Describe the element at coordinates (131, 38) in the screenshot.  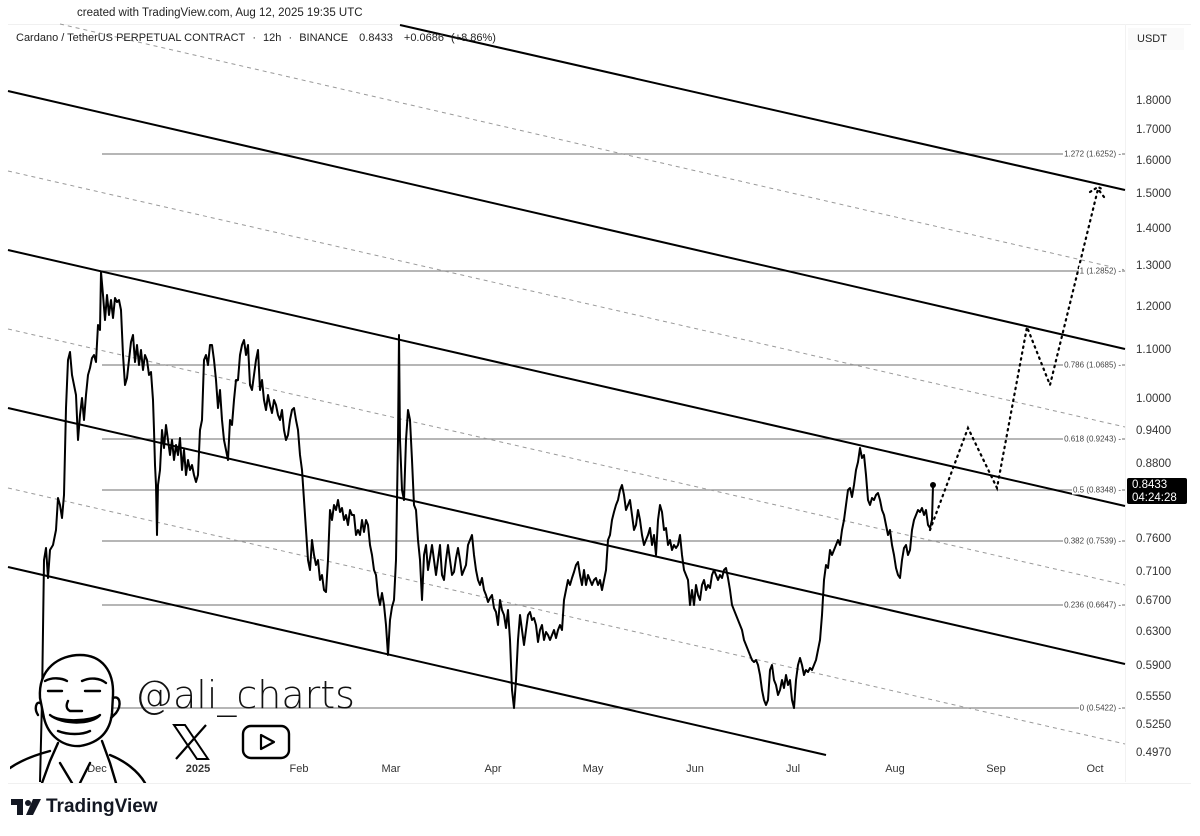
I see `symbol-name: Cardano / TetherUS PERPETUAL CONTRACT` at that location.